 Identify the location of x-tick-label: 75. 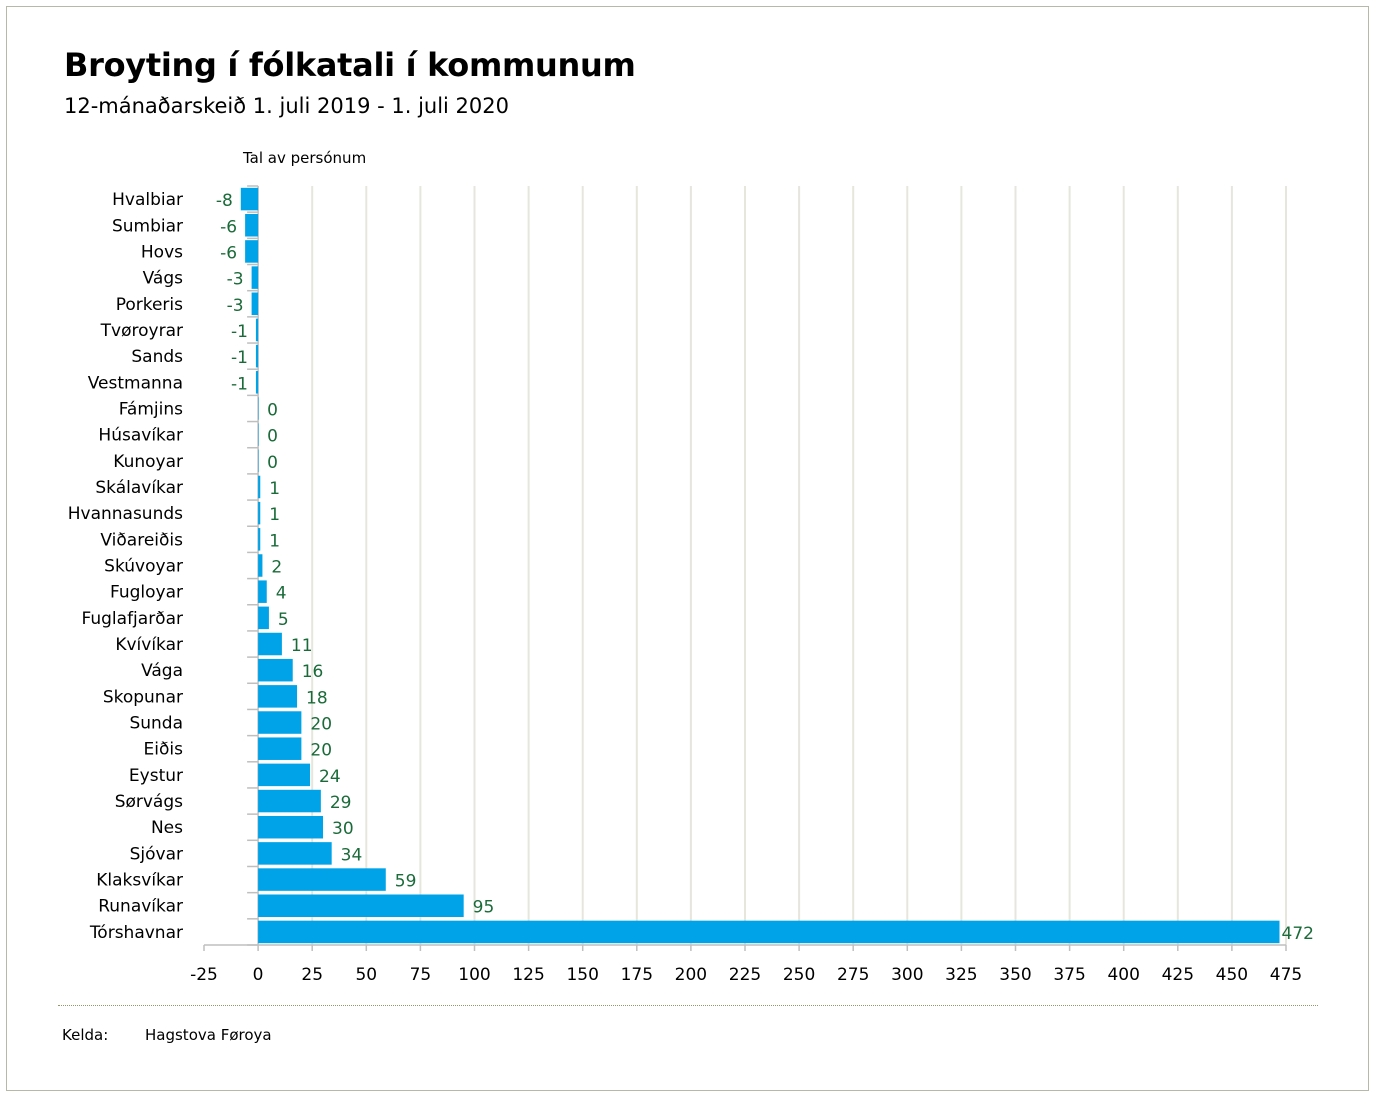
(421, 975).